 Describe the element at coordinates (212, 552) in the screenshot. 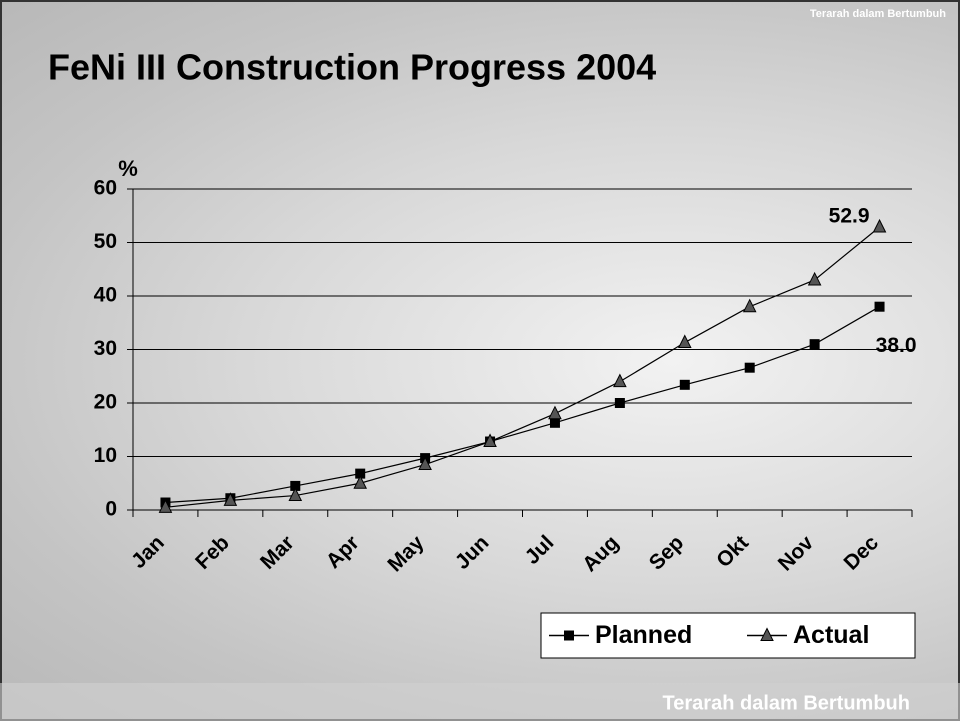

I see `x-tick-label: Feb` at that location.